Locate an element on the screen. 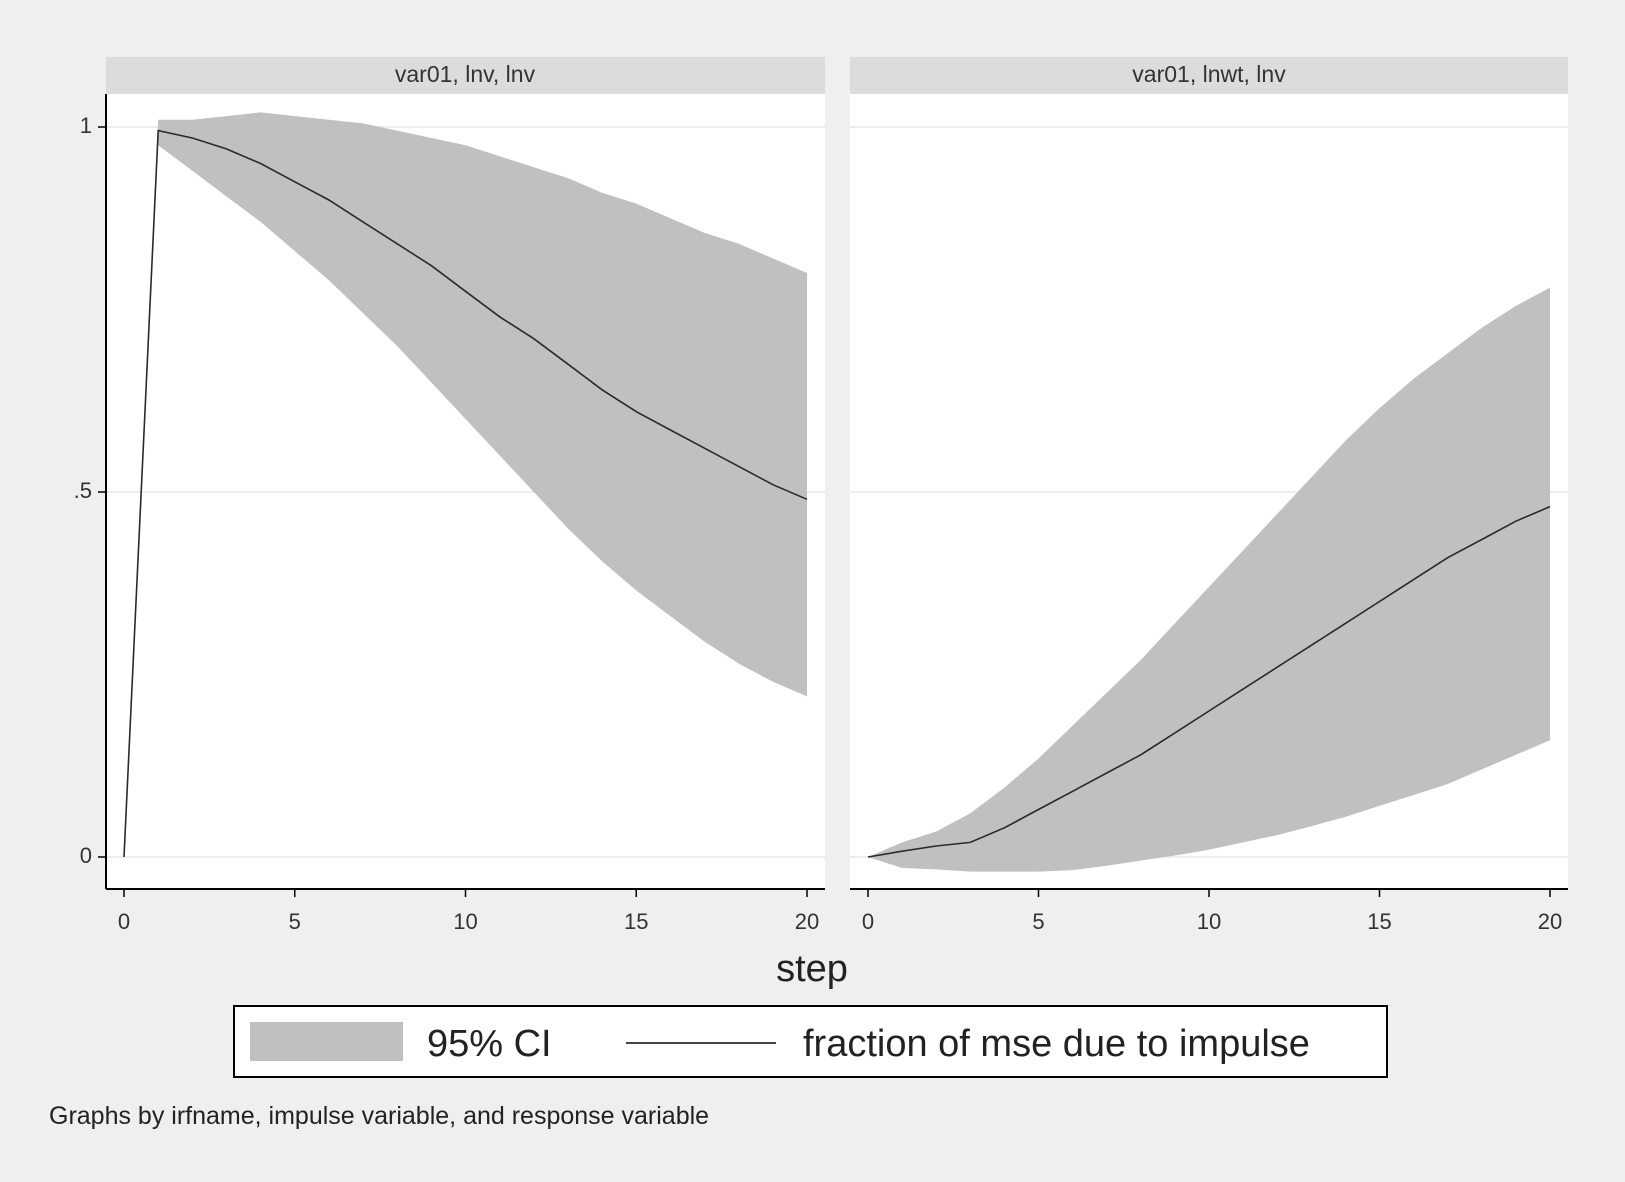 Image resolution: width=1625 pixels, height=1182 pixels. x-axis-label: step is located at coordinates (812, 969).